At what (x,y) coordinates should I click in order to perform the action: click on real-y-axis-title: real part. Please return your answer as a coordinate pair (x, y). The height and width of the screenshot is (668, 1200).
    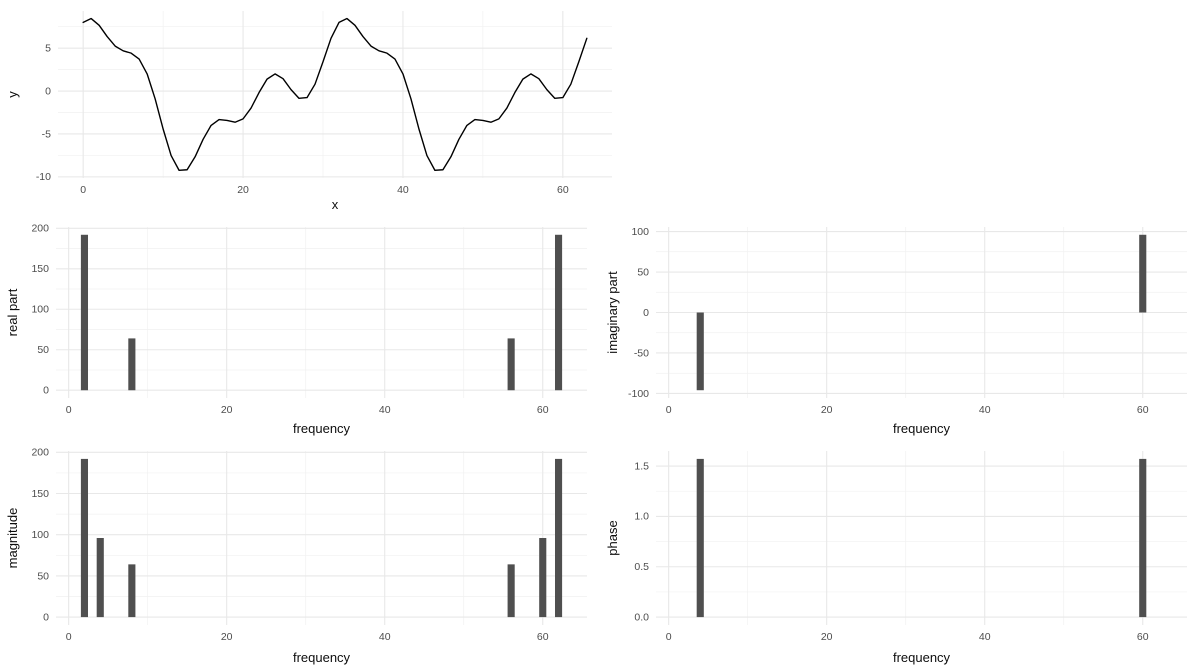
    Looking at the image, I should click on (12, 312).